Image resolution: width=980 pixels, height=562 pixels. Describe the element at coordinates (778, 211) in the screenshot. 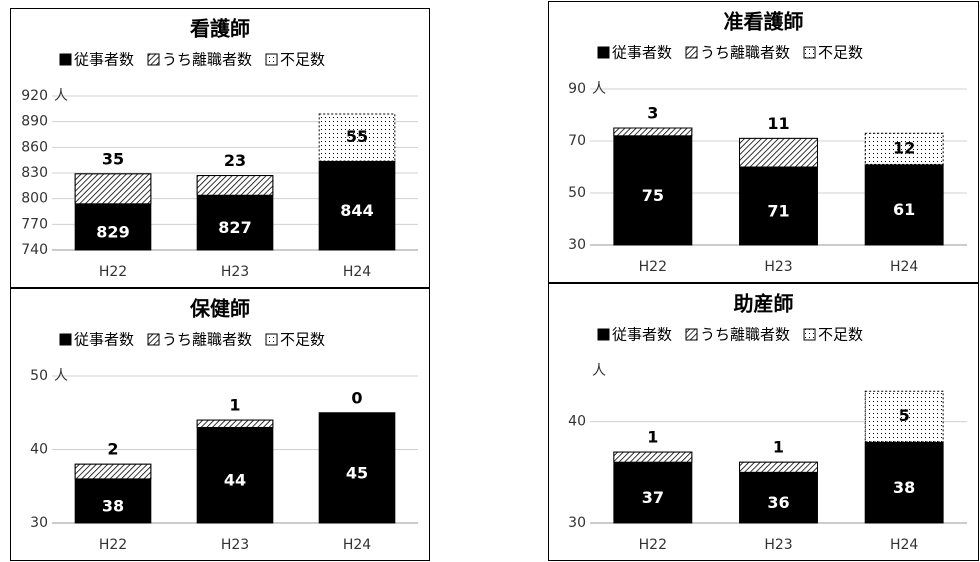

I see `value-label-employed: 71` at that location.